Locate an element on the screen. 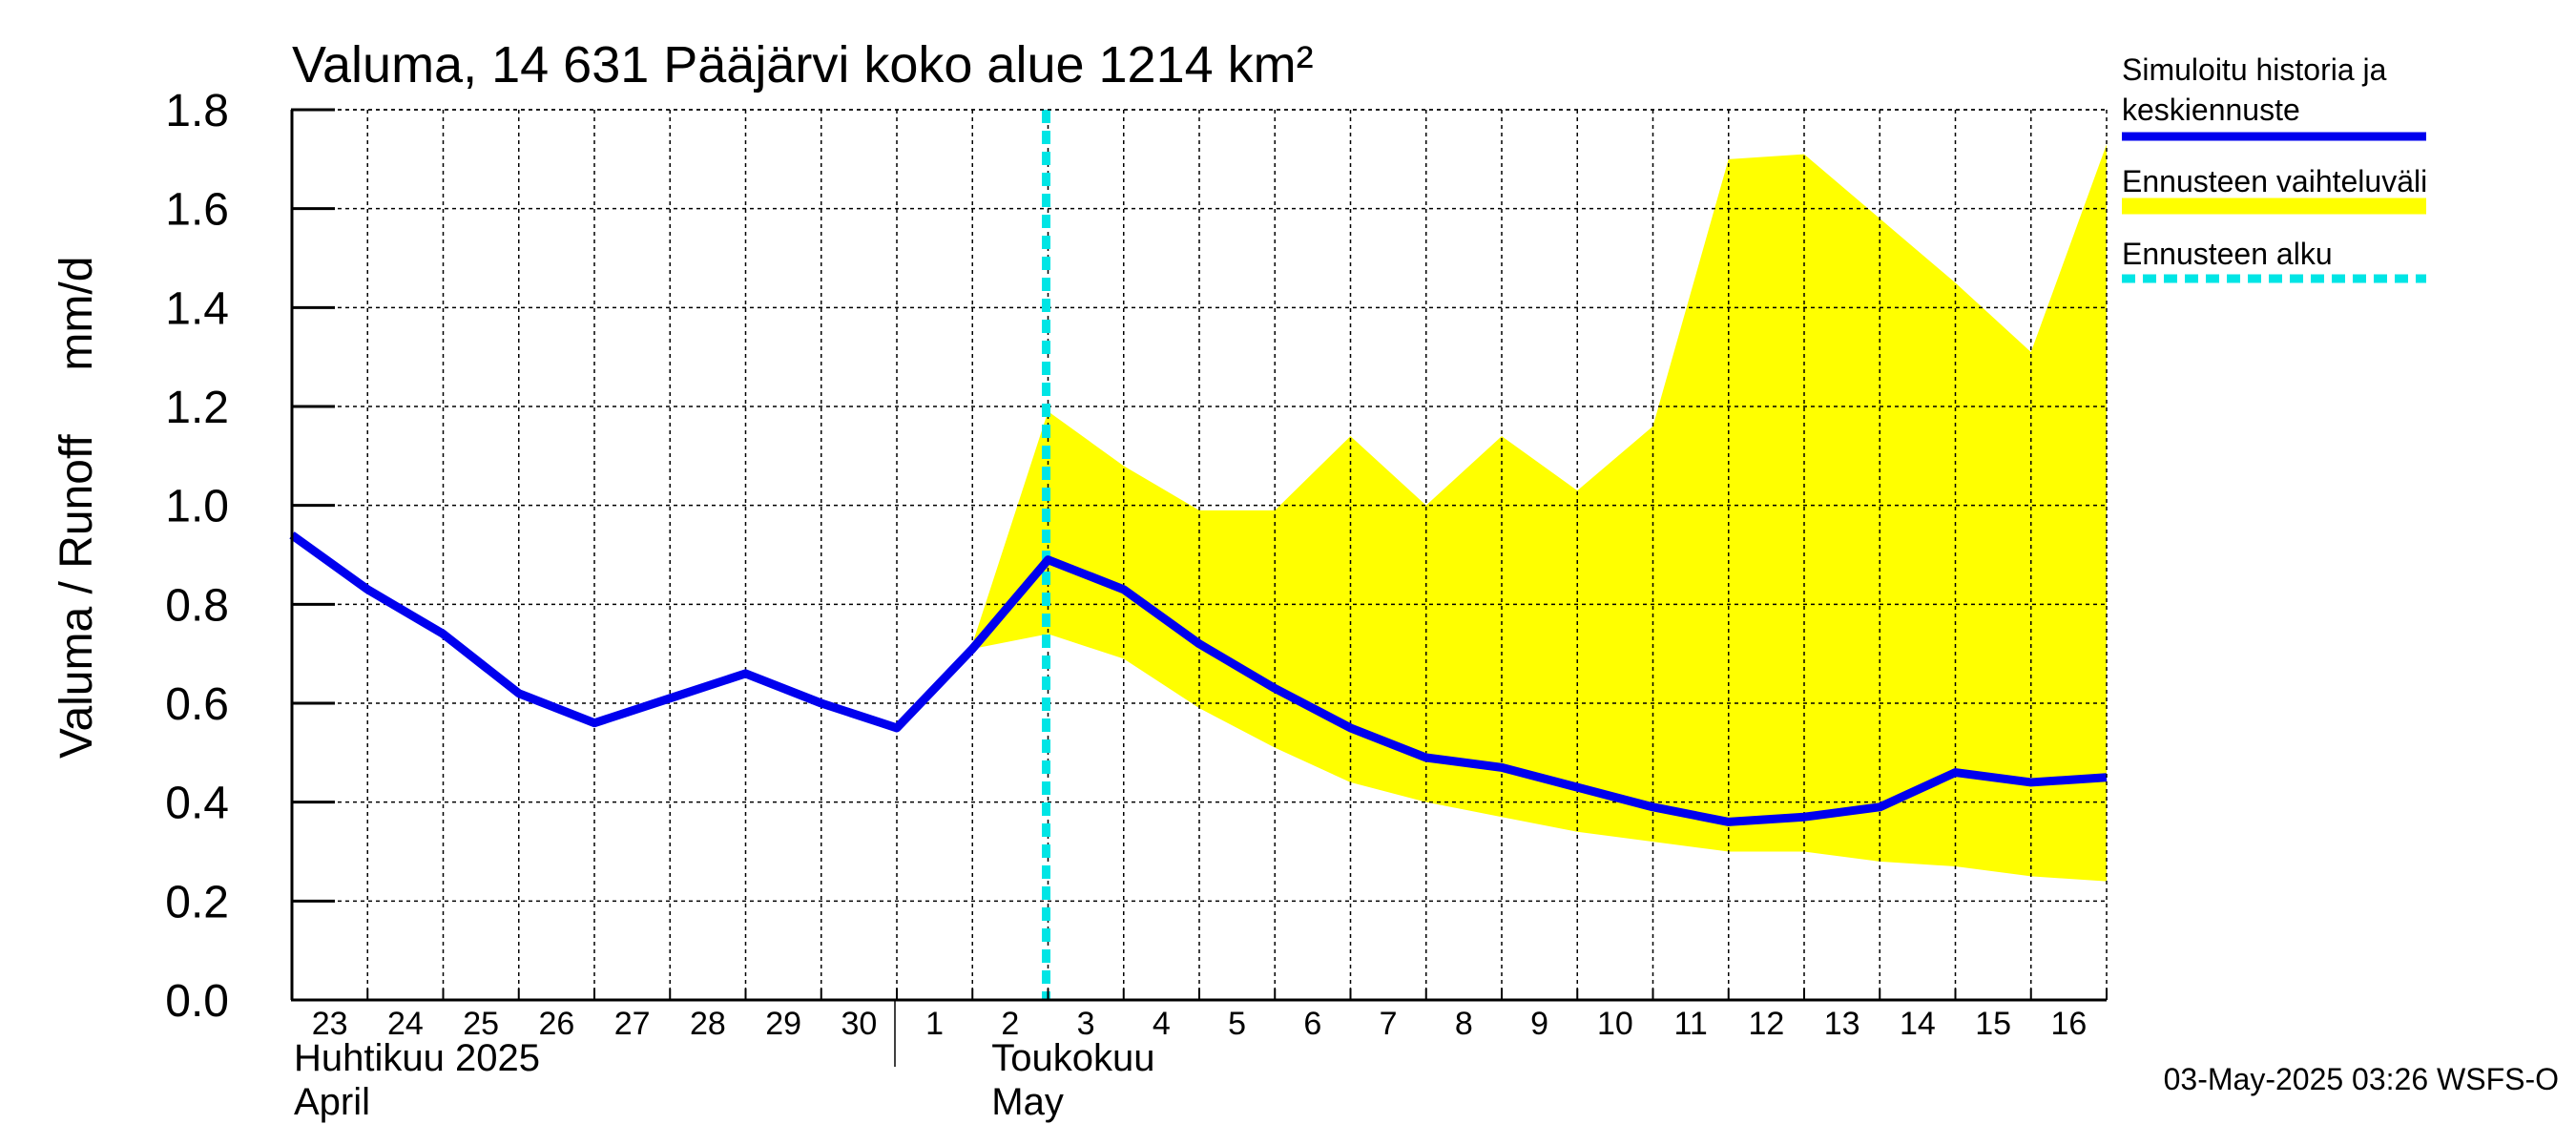 Image resolution: width=2576 pixels, height=1145 pixels. y-tick-label: 0.2 is located at coordinates (197, 902).